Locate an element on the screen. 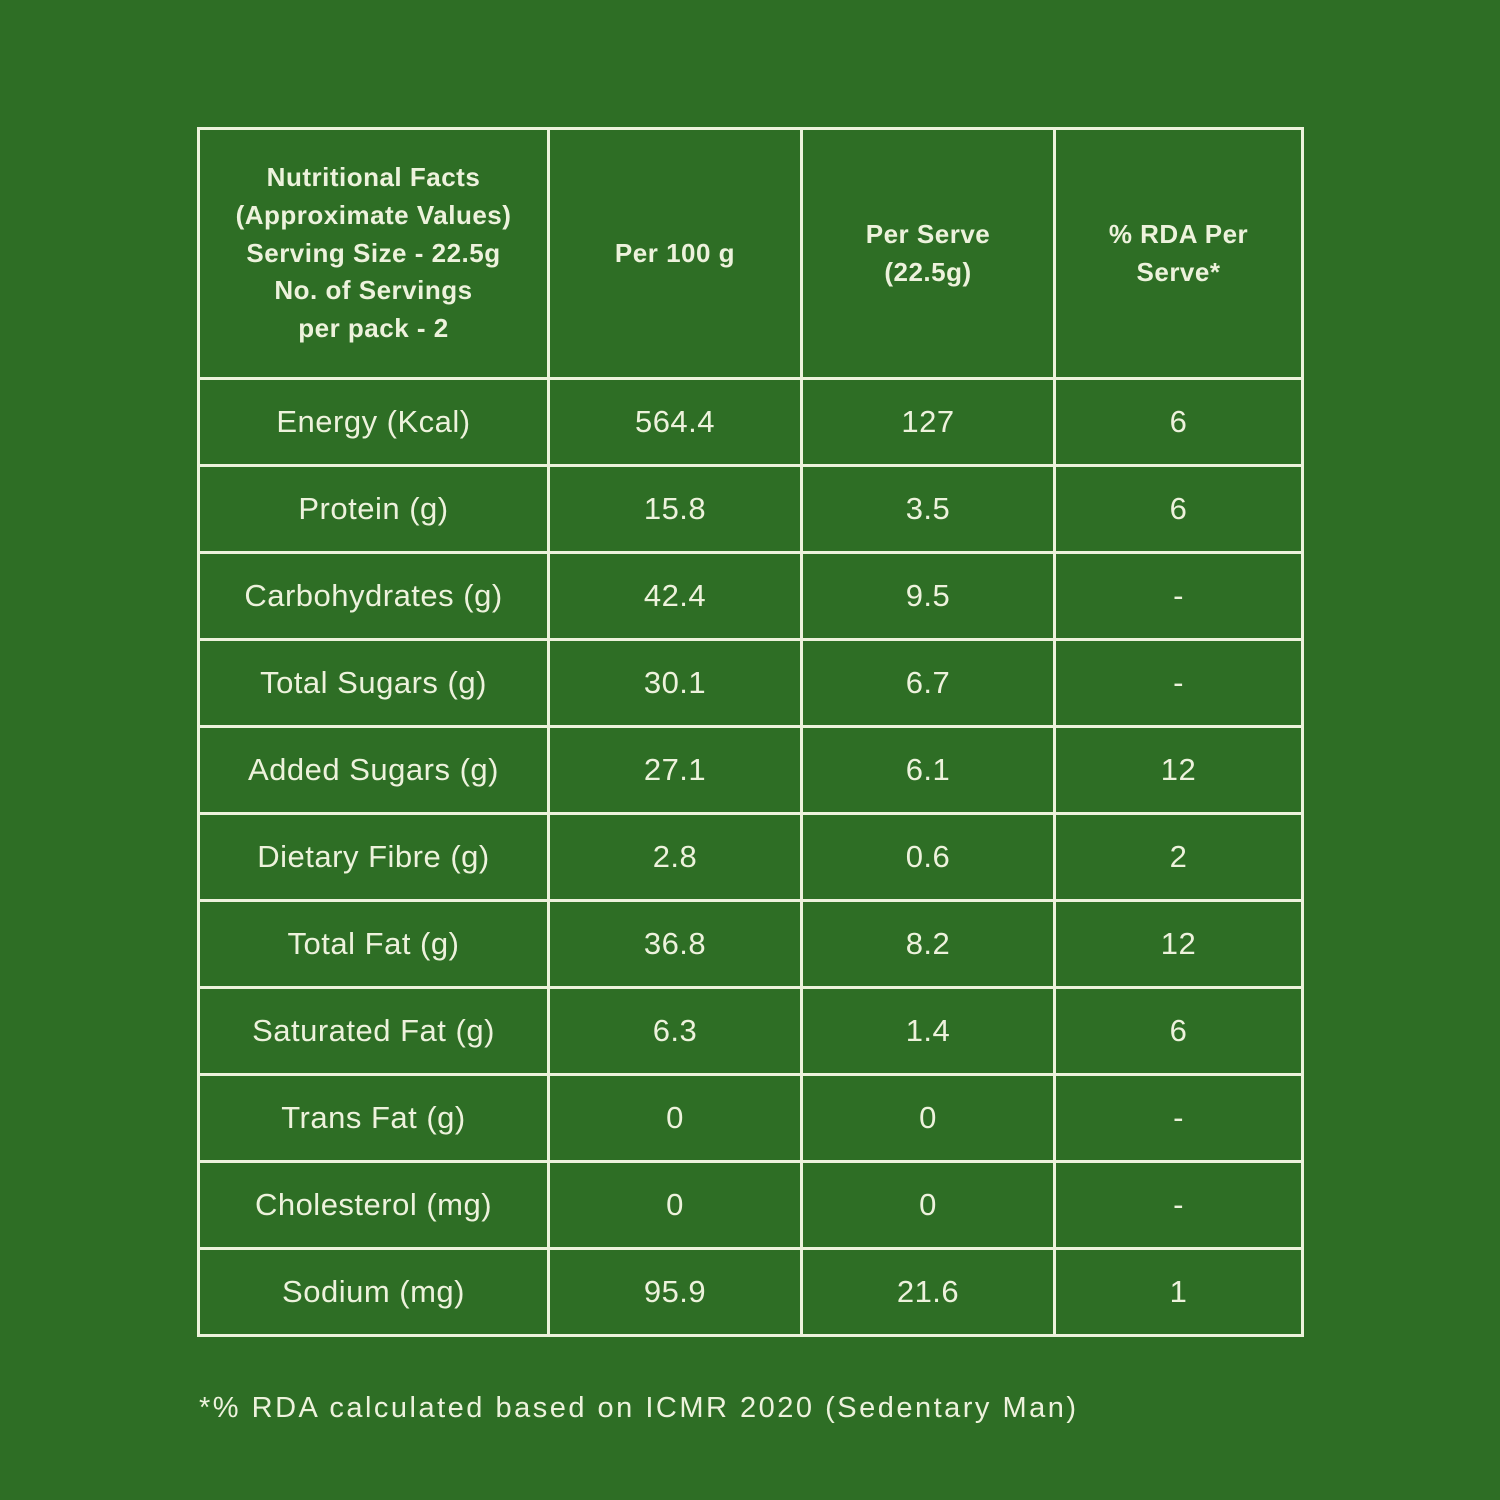 This screenshot has width=1500, height=1500. row-label: Protein (g) is located at coordinates (373, 509).